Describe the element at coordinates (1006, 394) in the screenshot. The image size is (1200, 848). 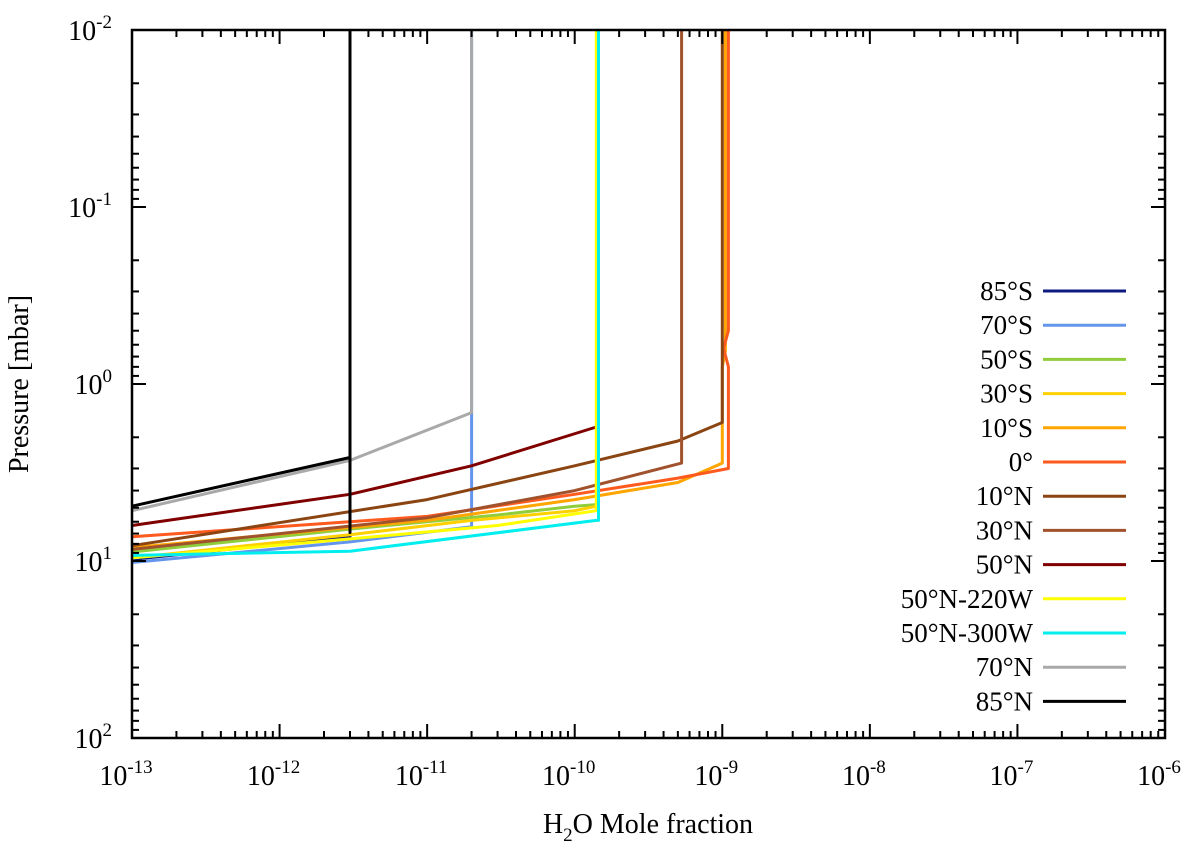
I see `legend-label: 30°S` at that location.